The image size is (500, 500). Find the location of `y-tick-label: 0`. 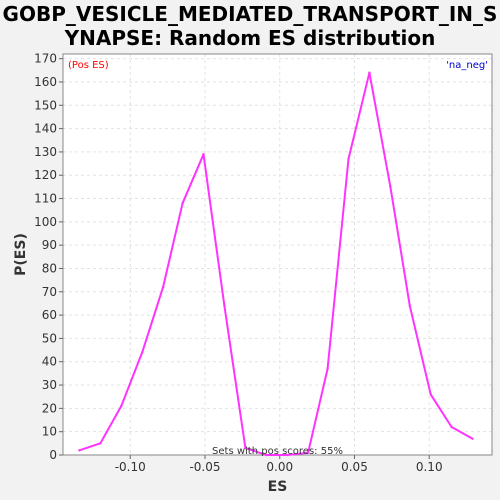

y-tick-label: 0 is located at coordinates (53, 455).